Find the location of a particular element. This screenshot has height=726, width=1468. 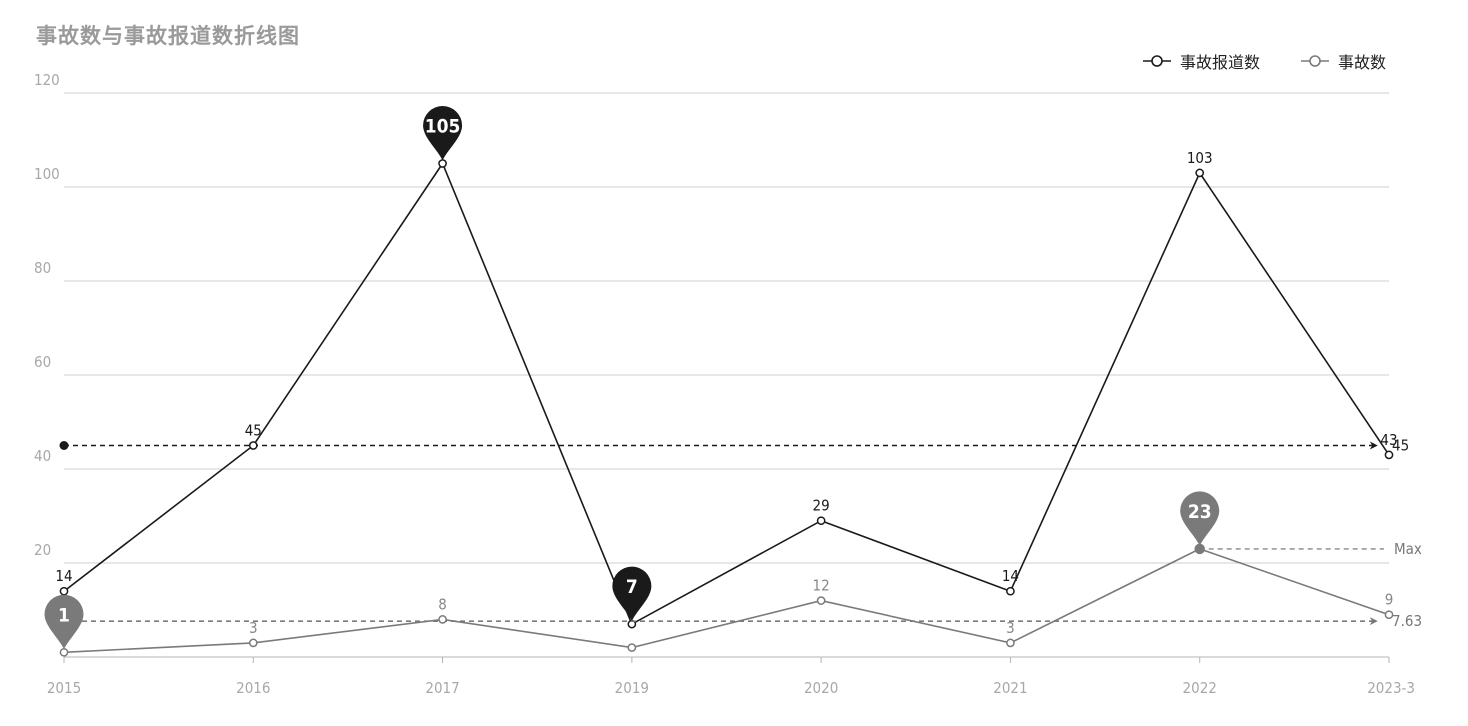

y-tick-label: 40 is located at coordinates (42, 456).